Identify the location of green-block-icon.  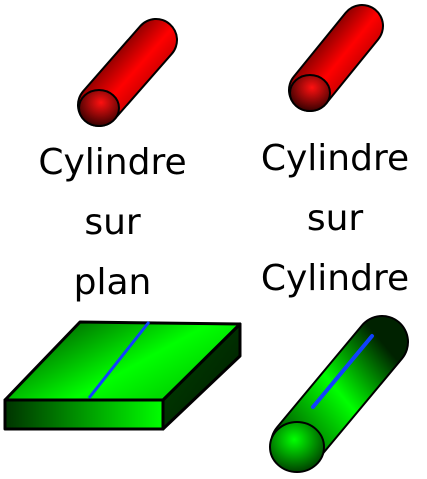
(122, 375).